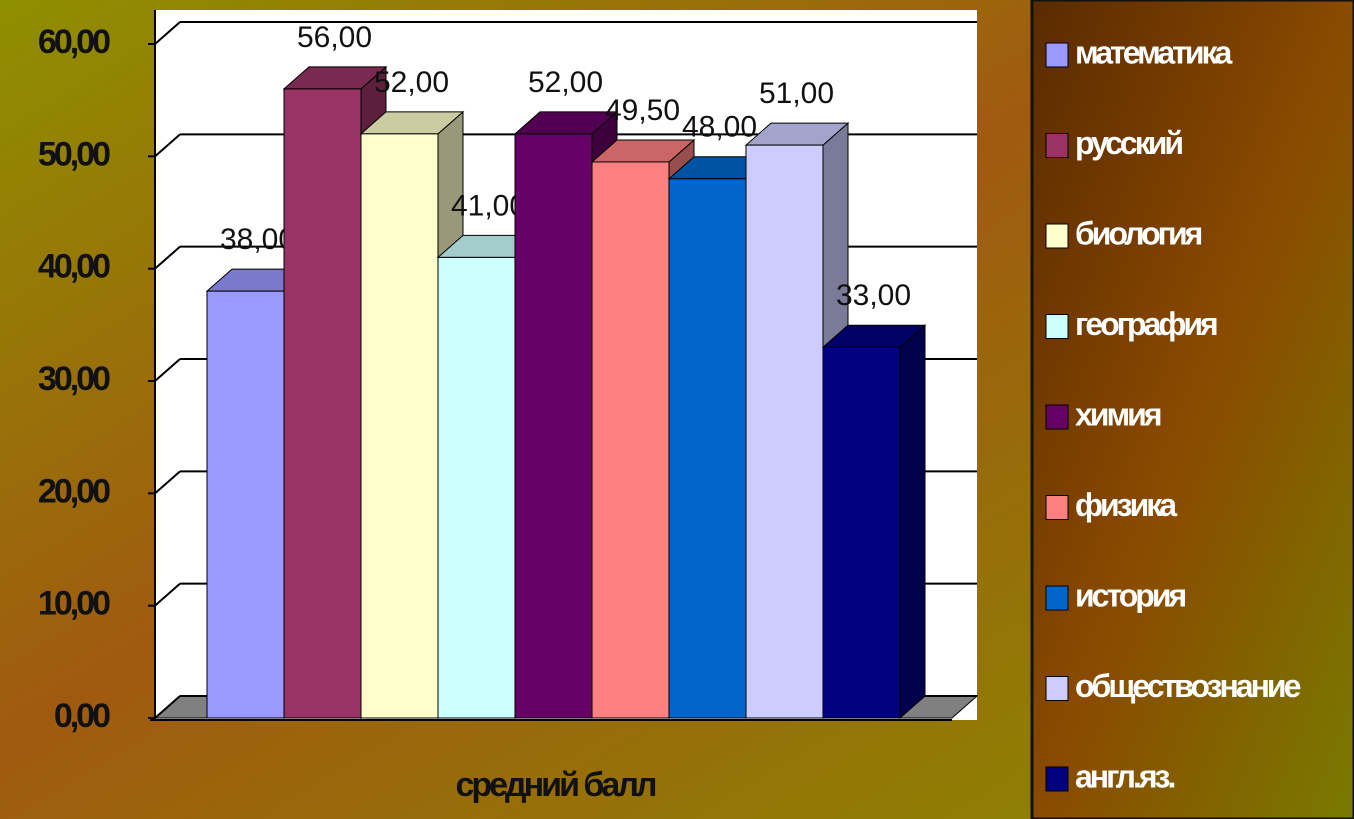 The image size is (1354, 819). I want to click on legend-label: история, so click(1130, 595).